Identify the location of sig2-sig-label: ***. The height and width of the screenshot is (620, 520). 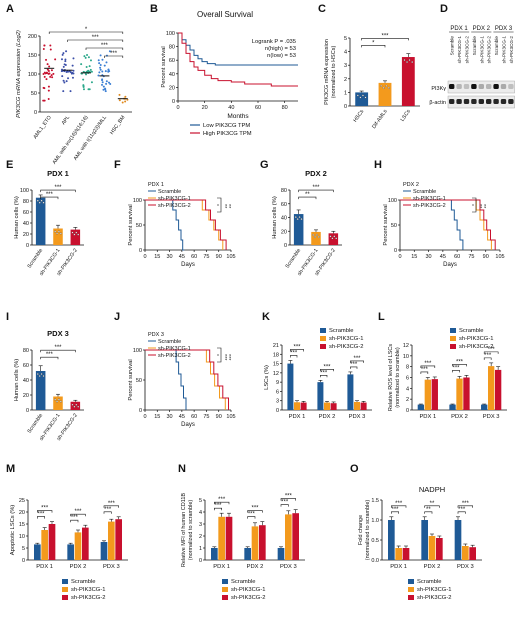
(385, 36).